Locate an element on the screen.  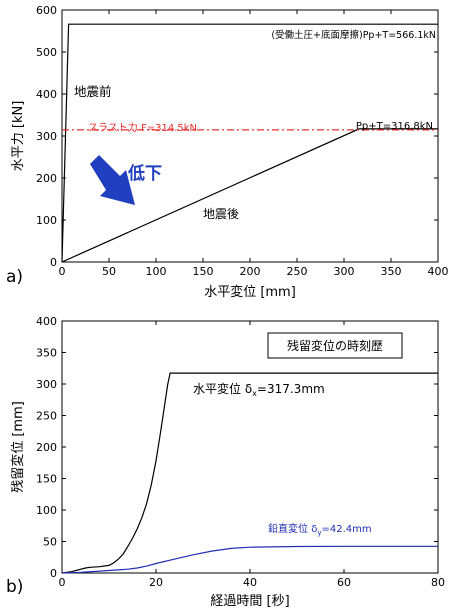
chart-a-y-tick-label: 500 is located at coordinates (46, 52).